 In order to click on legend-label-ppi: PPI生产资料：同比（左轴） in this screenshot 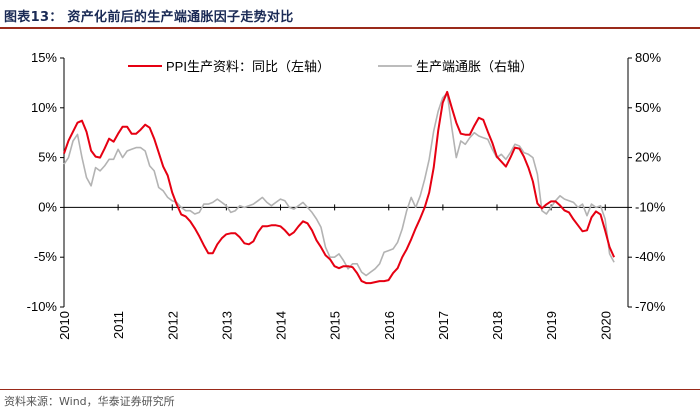, I will do `click(248, 66)`.